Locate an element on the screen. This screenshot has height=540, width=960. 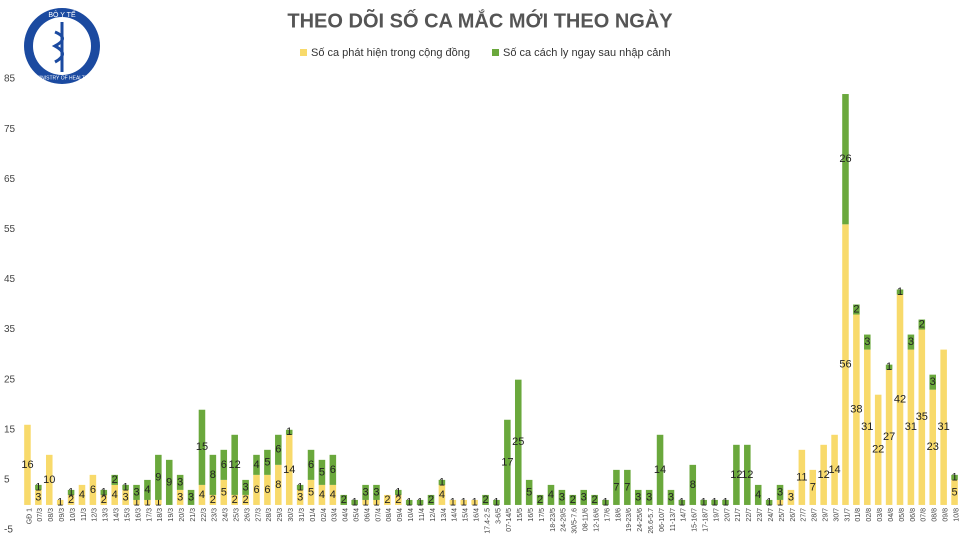
legend-swatch is located at coordinates (495, 52).